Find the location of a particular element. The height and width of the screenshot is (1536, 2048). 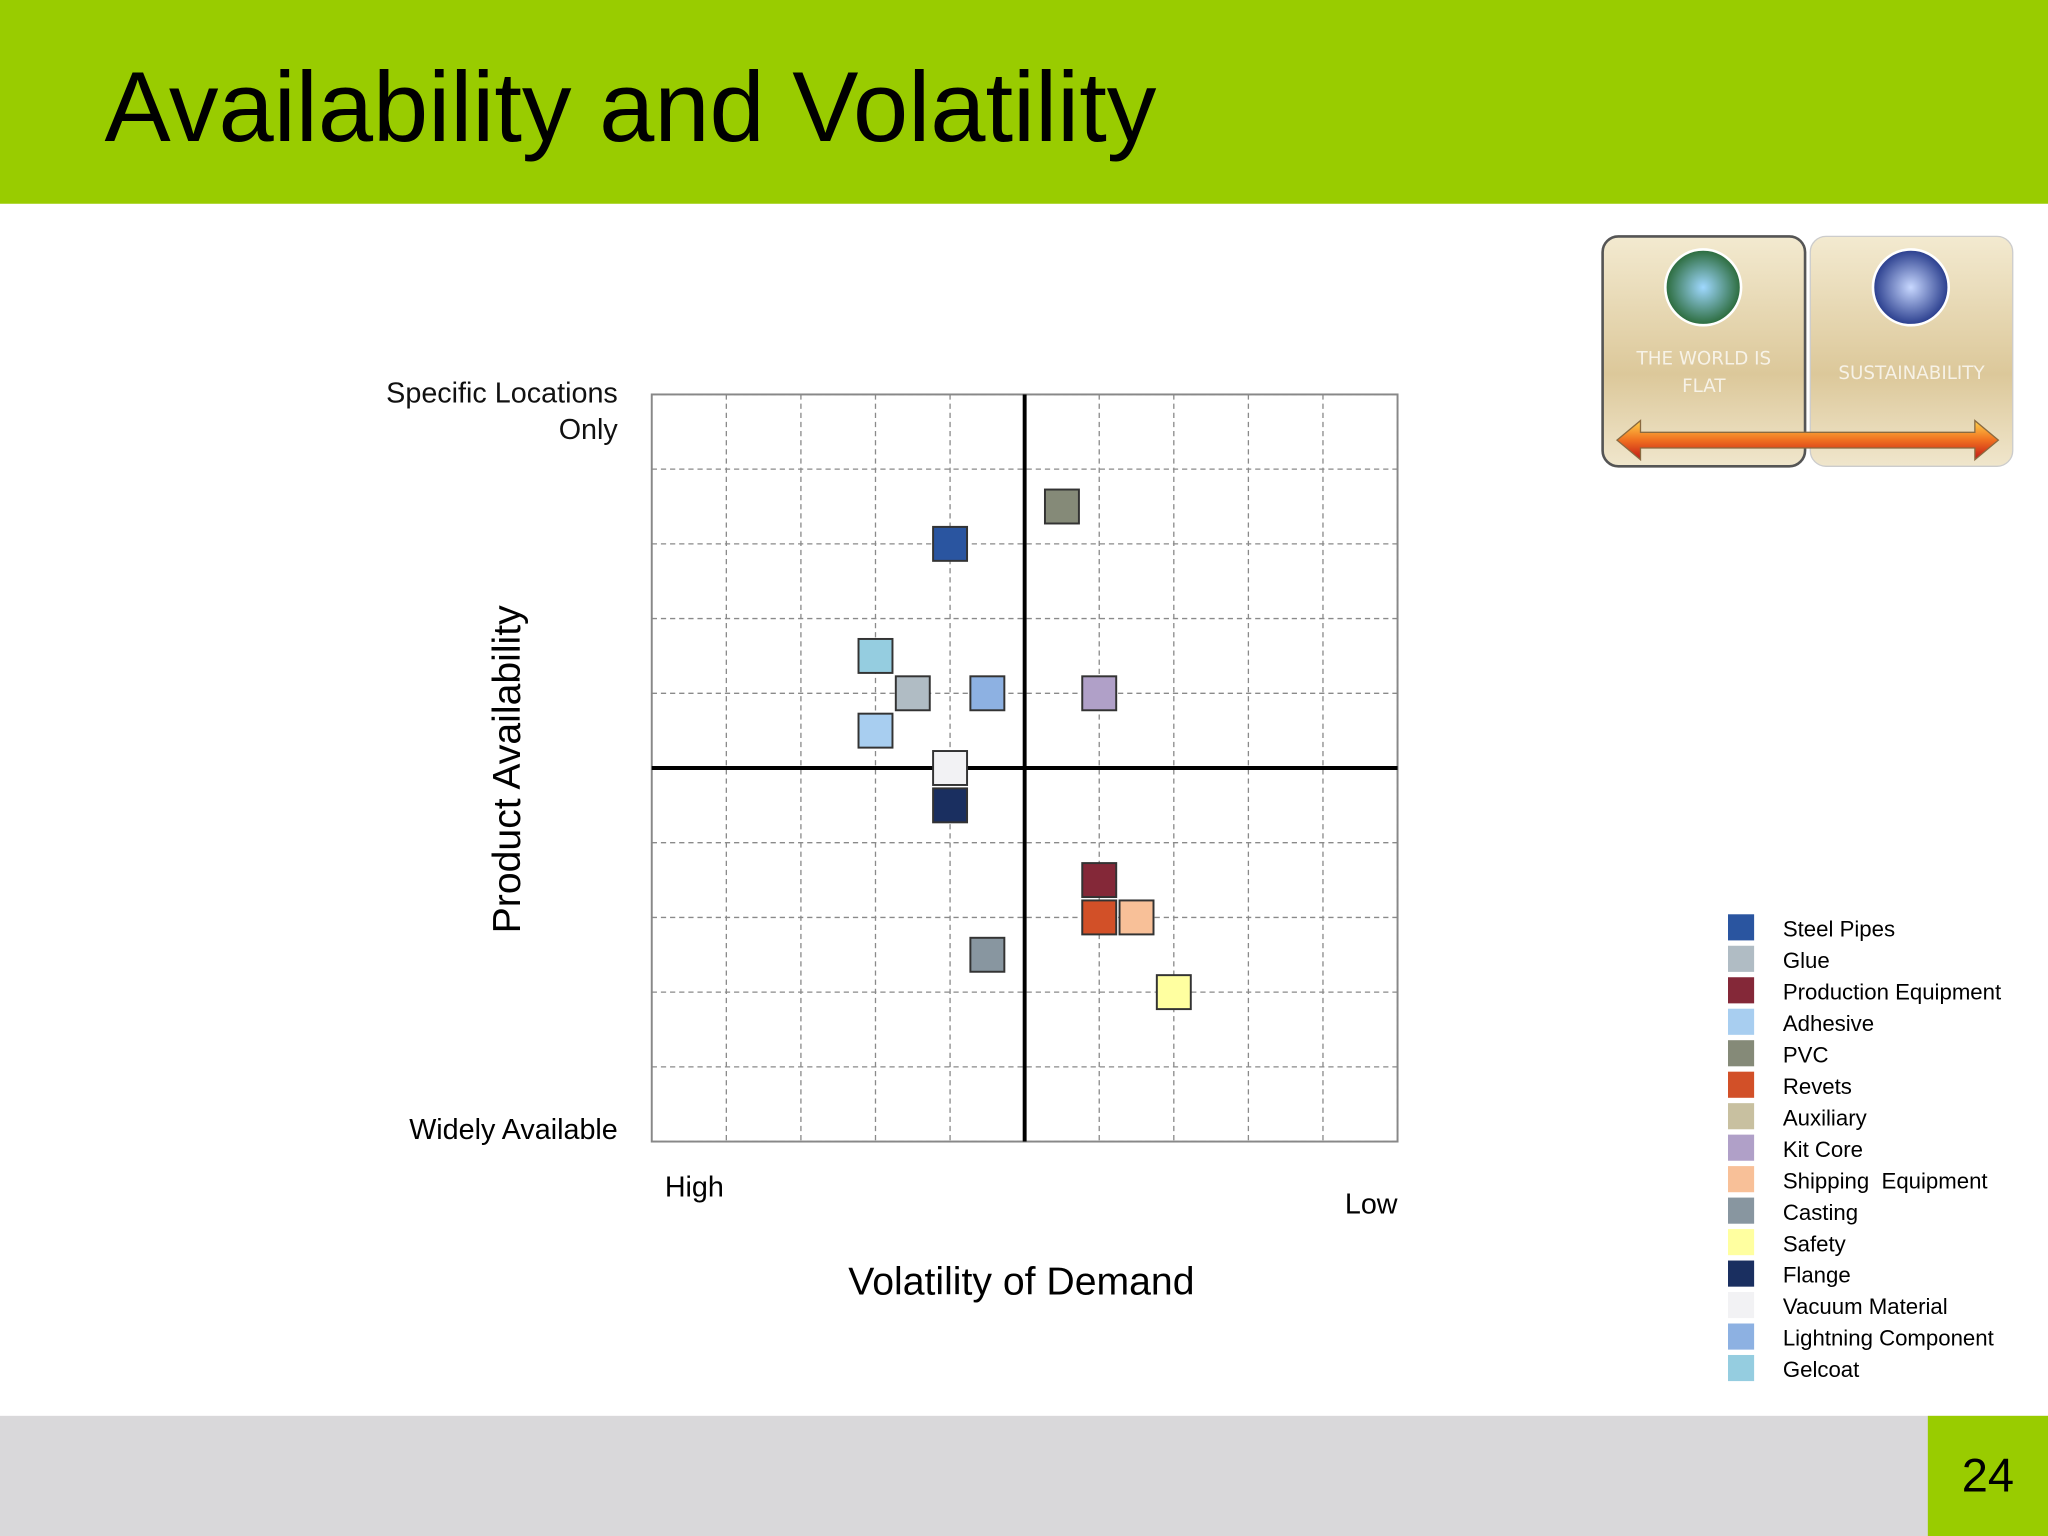

legend-label: Glue is located at coordinates (1806, 960).